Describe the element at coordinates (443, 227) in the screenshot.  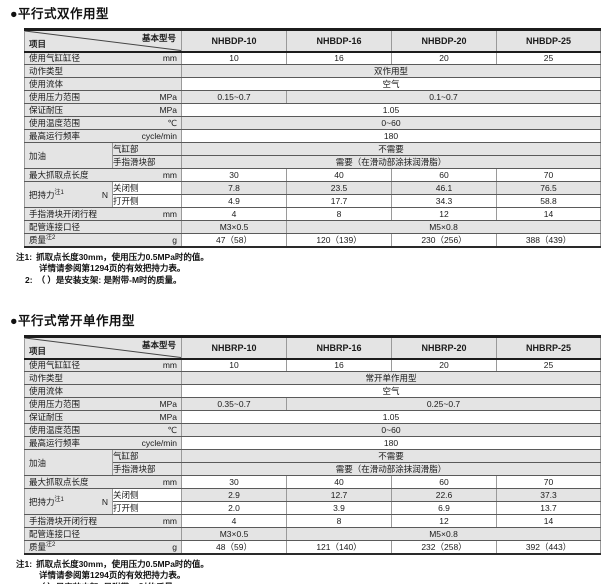
I see `value-cell: M5×0.8` at that location.